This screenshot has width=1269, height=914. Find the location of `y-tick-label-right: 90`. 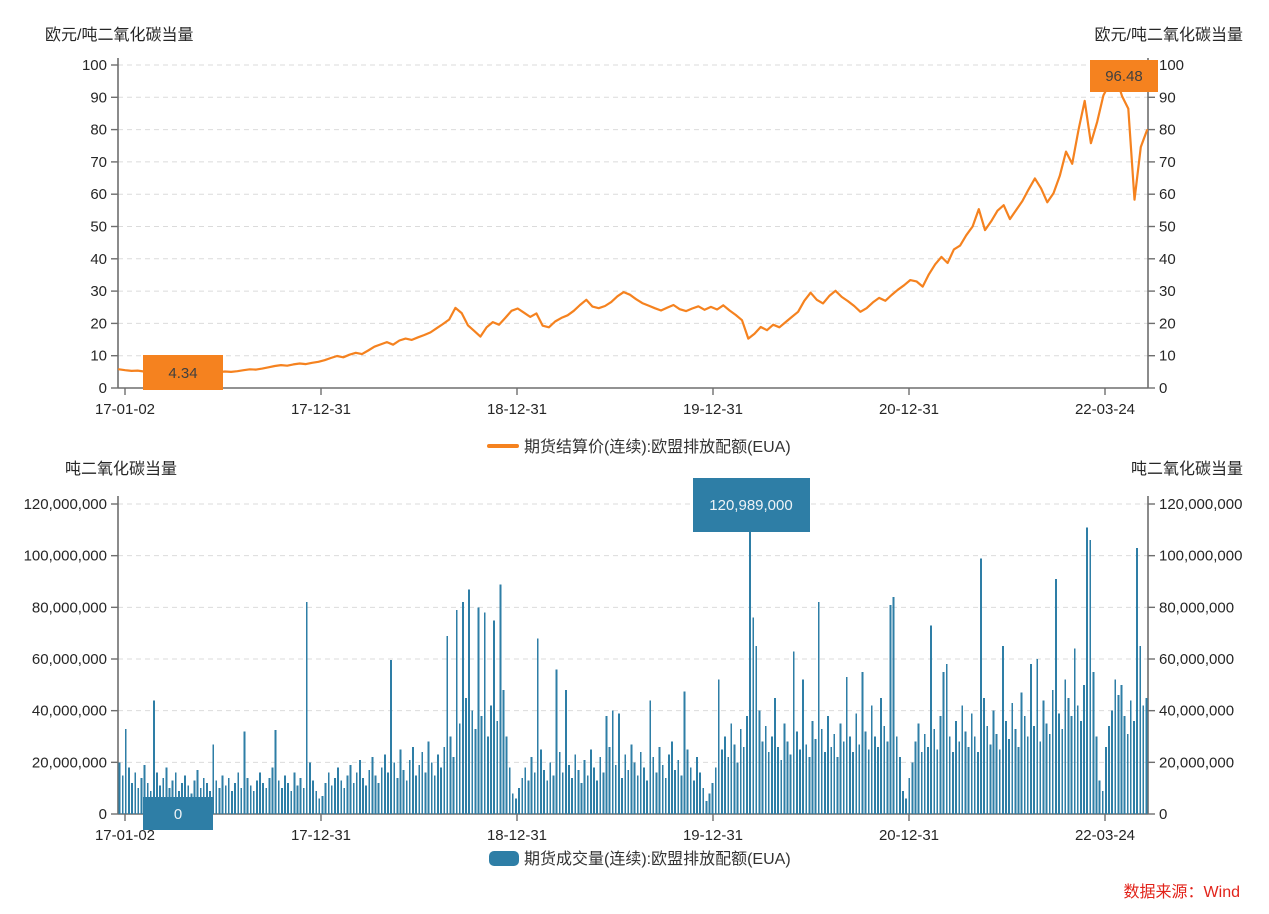

y-tick-label-right: 90 is located at coordinates (1167, 97).